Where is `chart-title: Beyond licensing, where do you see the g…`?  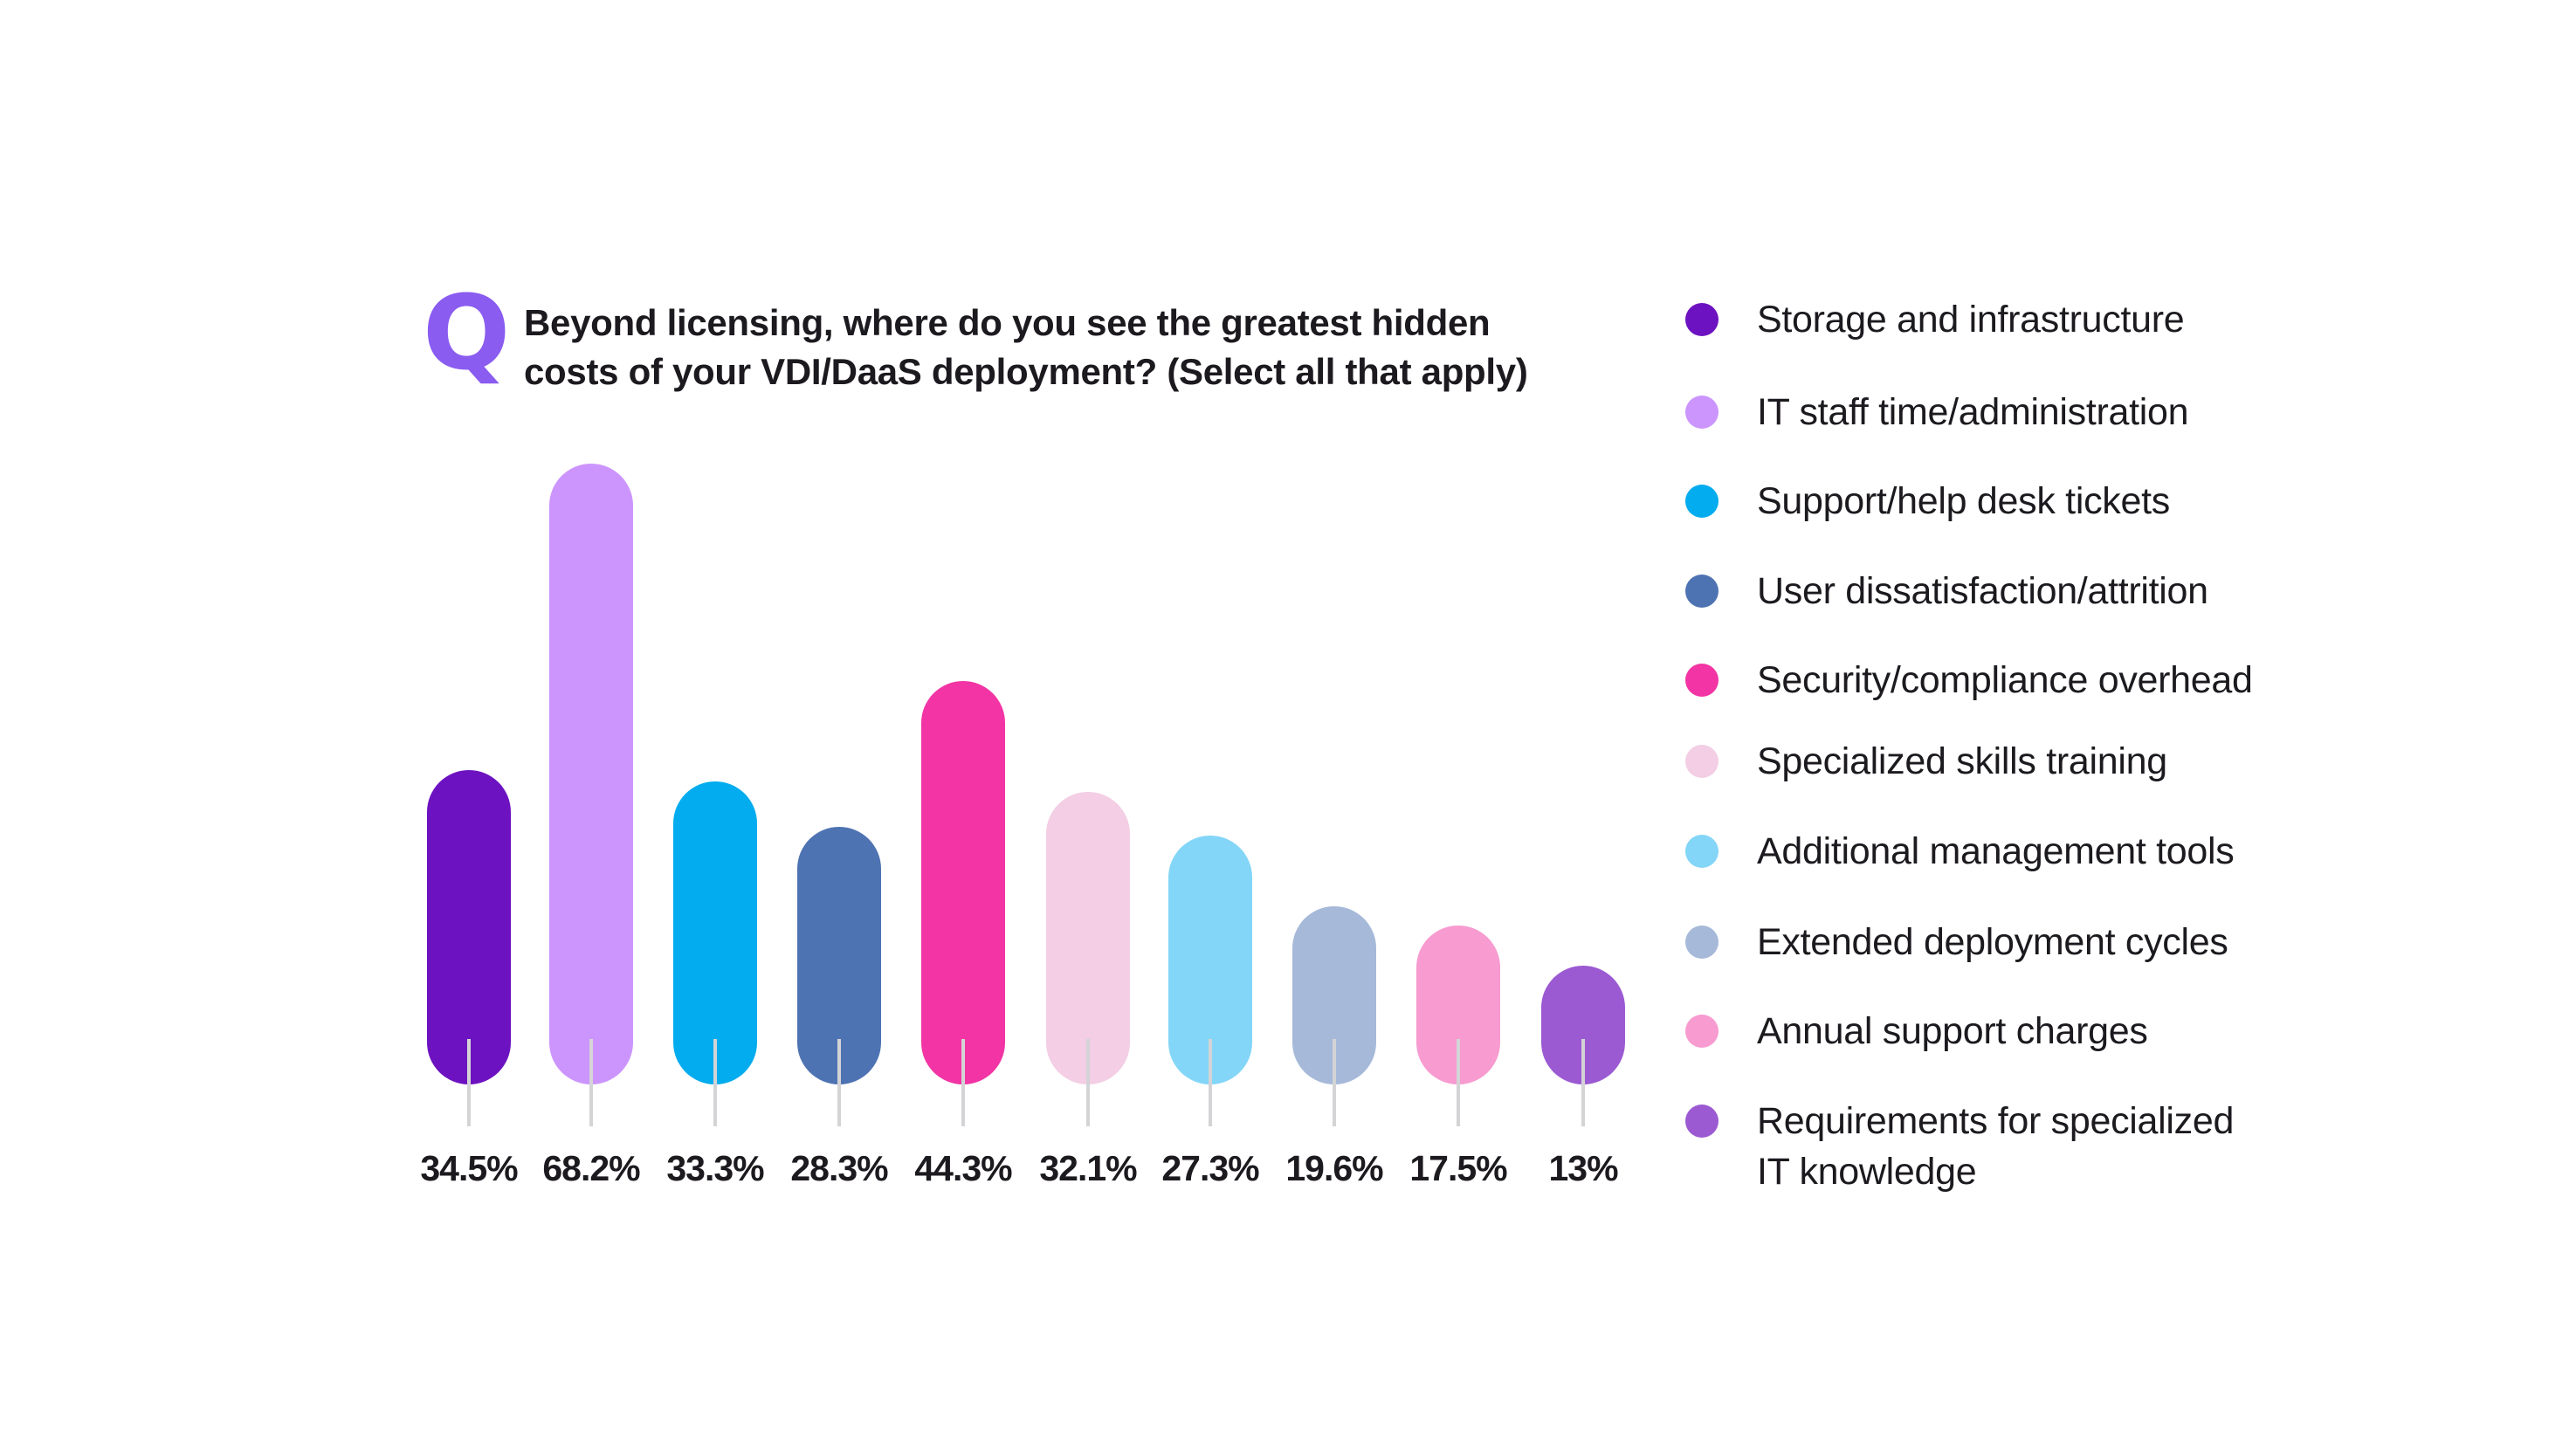
chart-title: Beyond licensing, where do you see the g… is located at coordinates (1083, 347).